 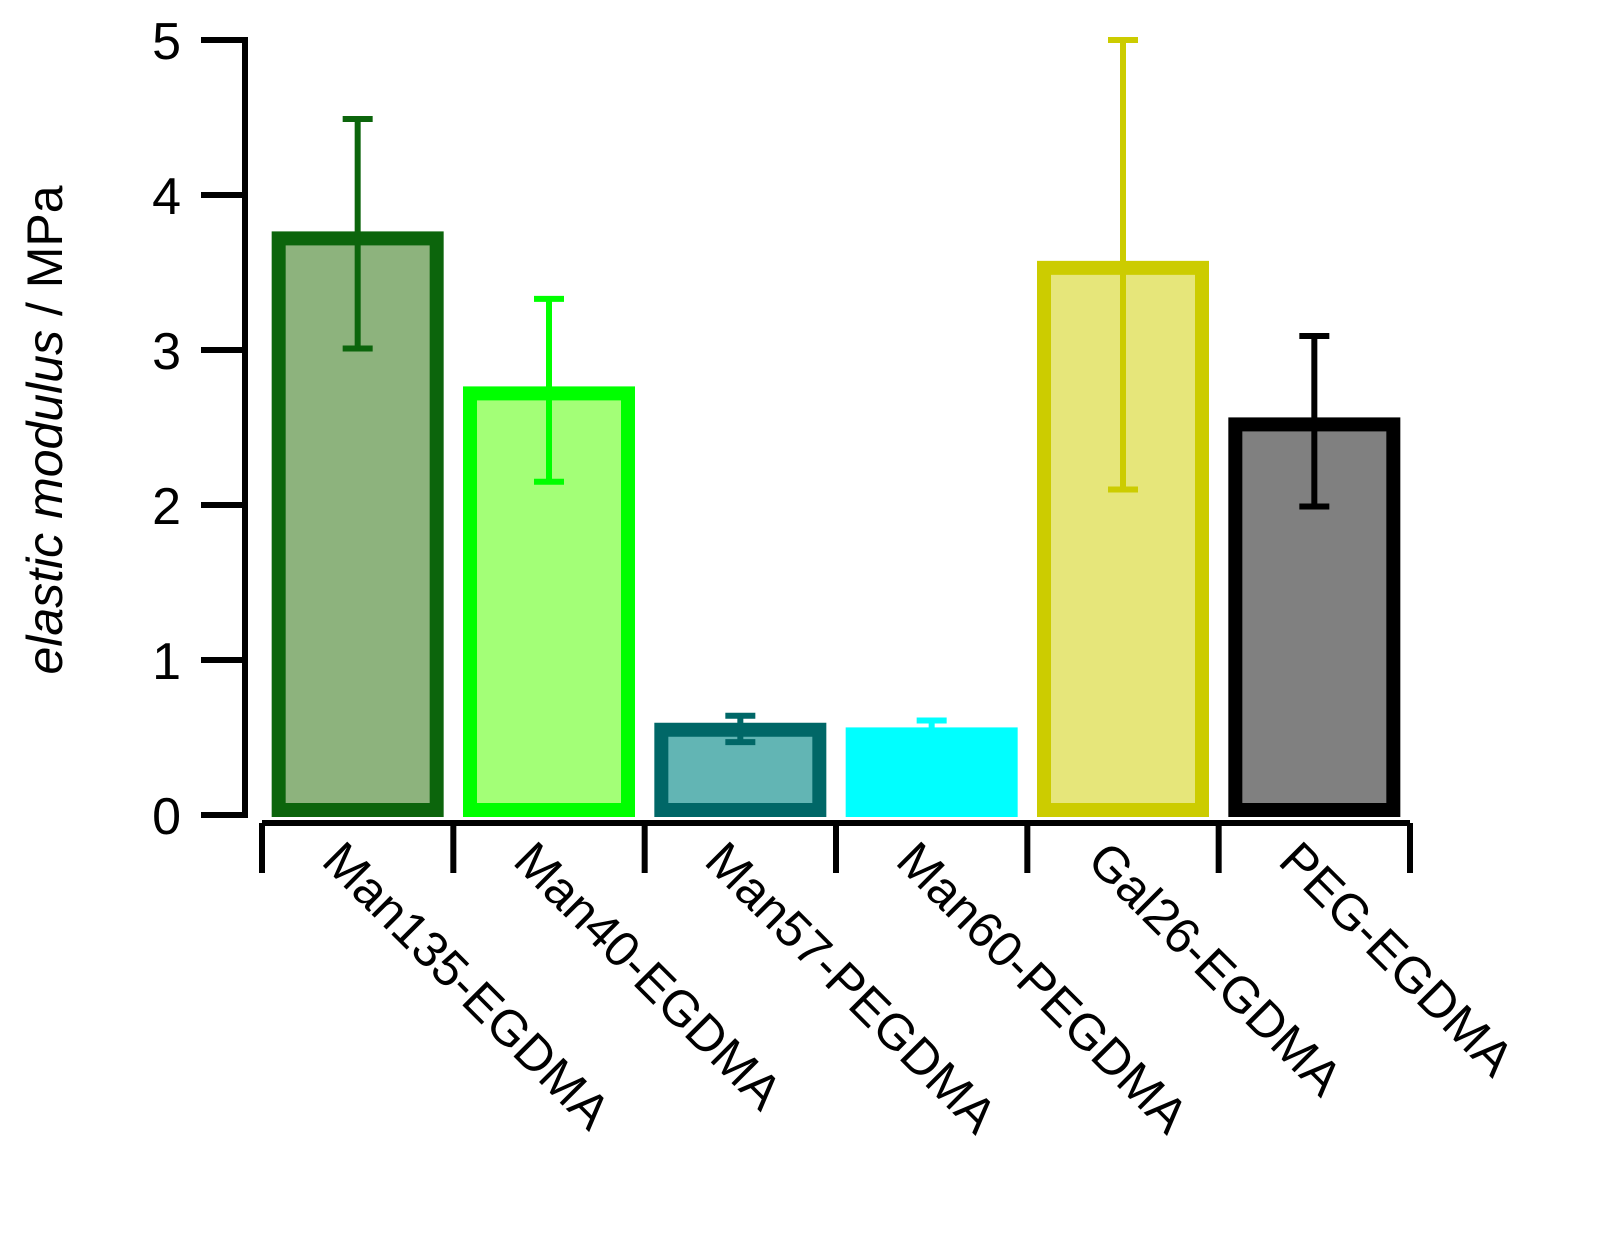 What do you see at coordinates (166, 662) in the screenshot?
I see `y-tick-label-1: 1` at bounding box center [166, 662].